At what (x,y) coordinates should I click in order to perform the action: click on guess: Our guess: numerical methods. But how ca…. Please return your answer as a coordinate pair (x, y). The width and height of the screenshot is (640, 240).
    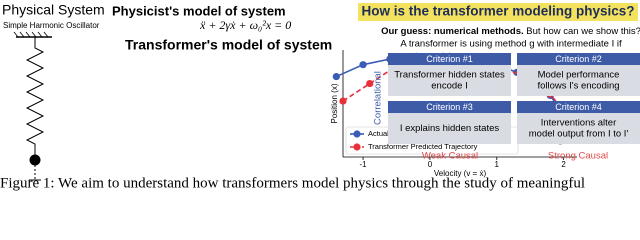
    Looking at the image, I should click on (510, 31).